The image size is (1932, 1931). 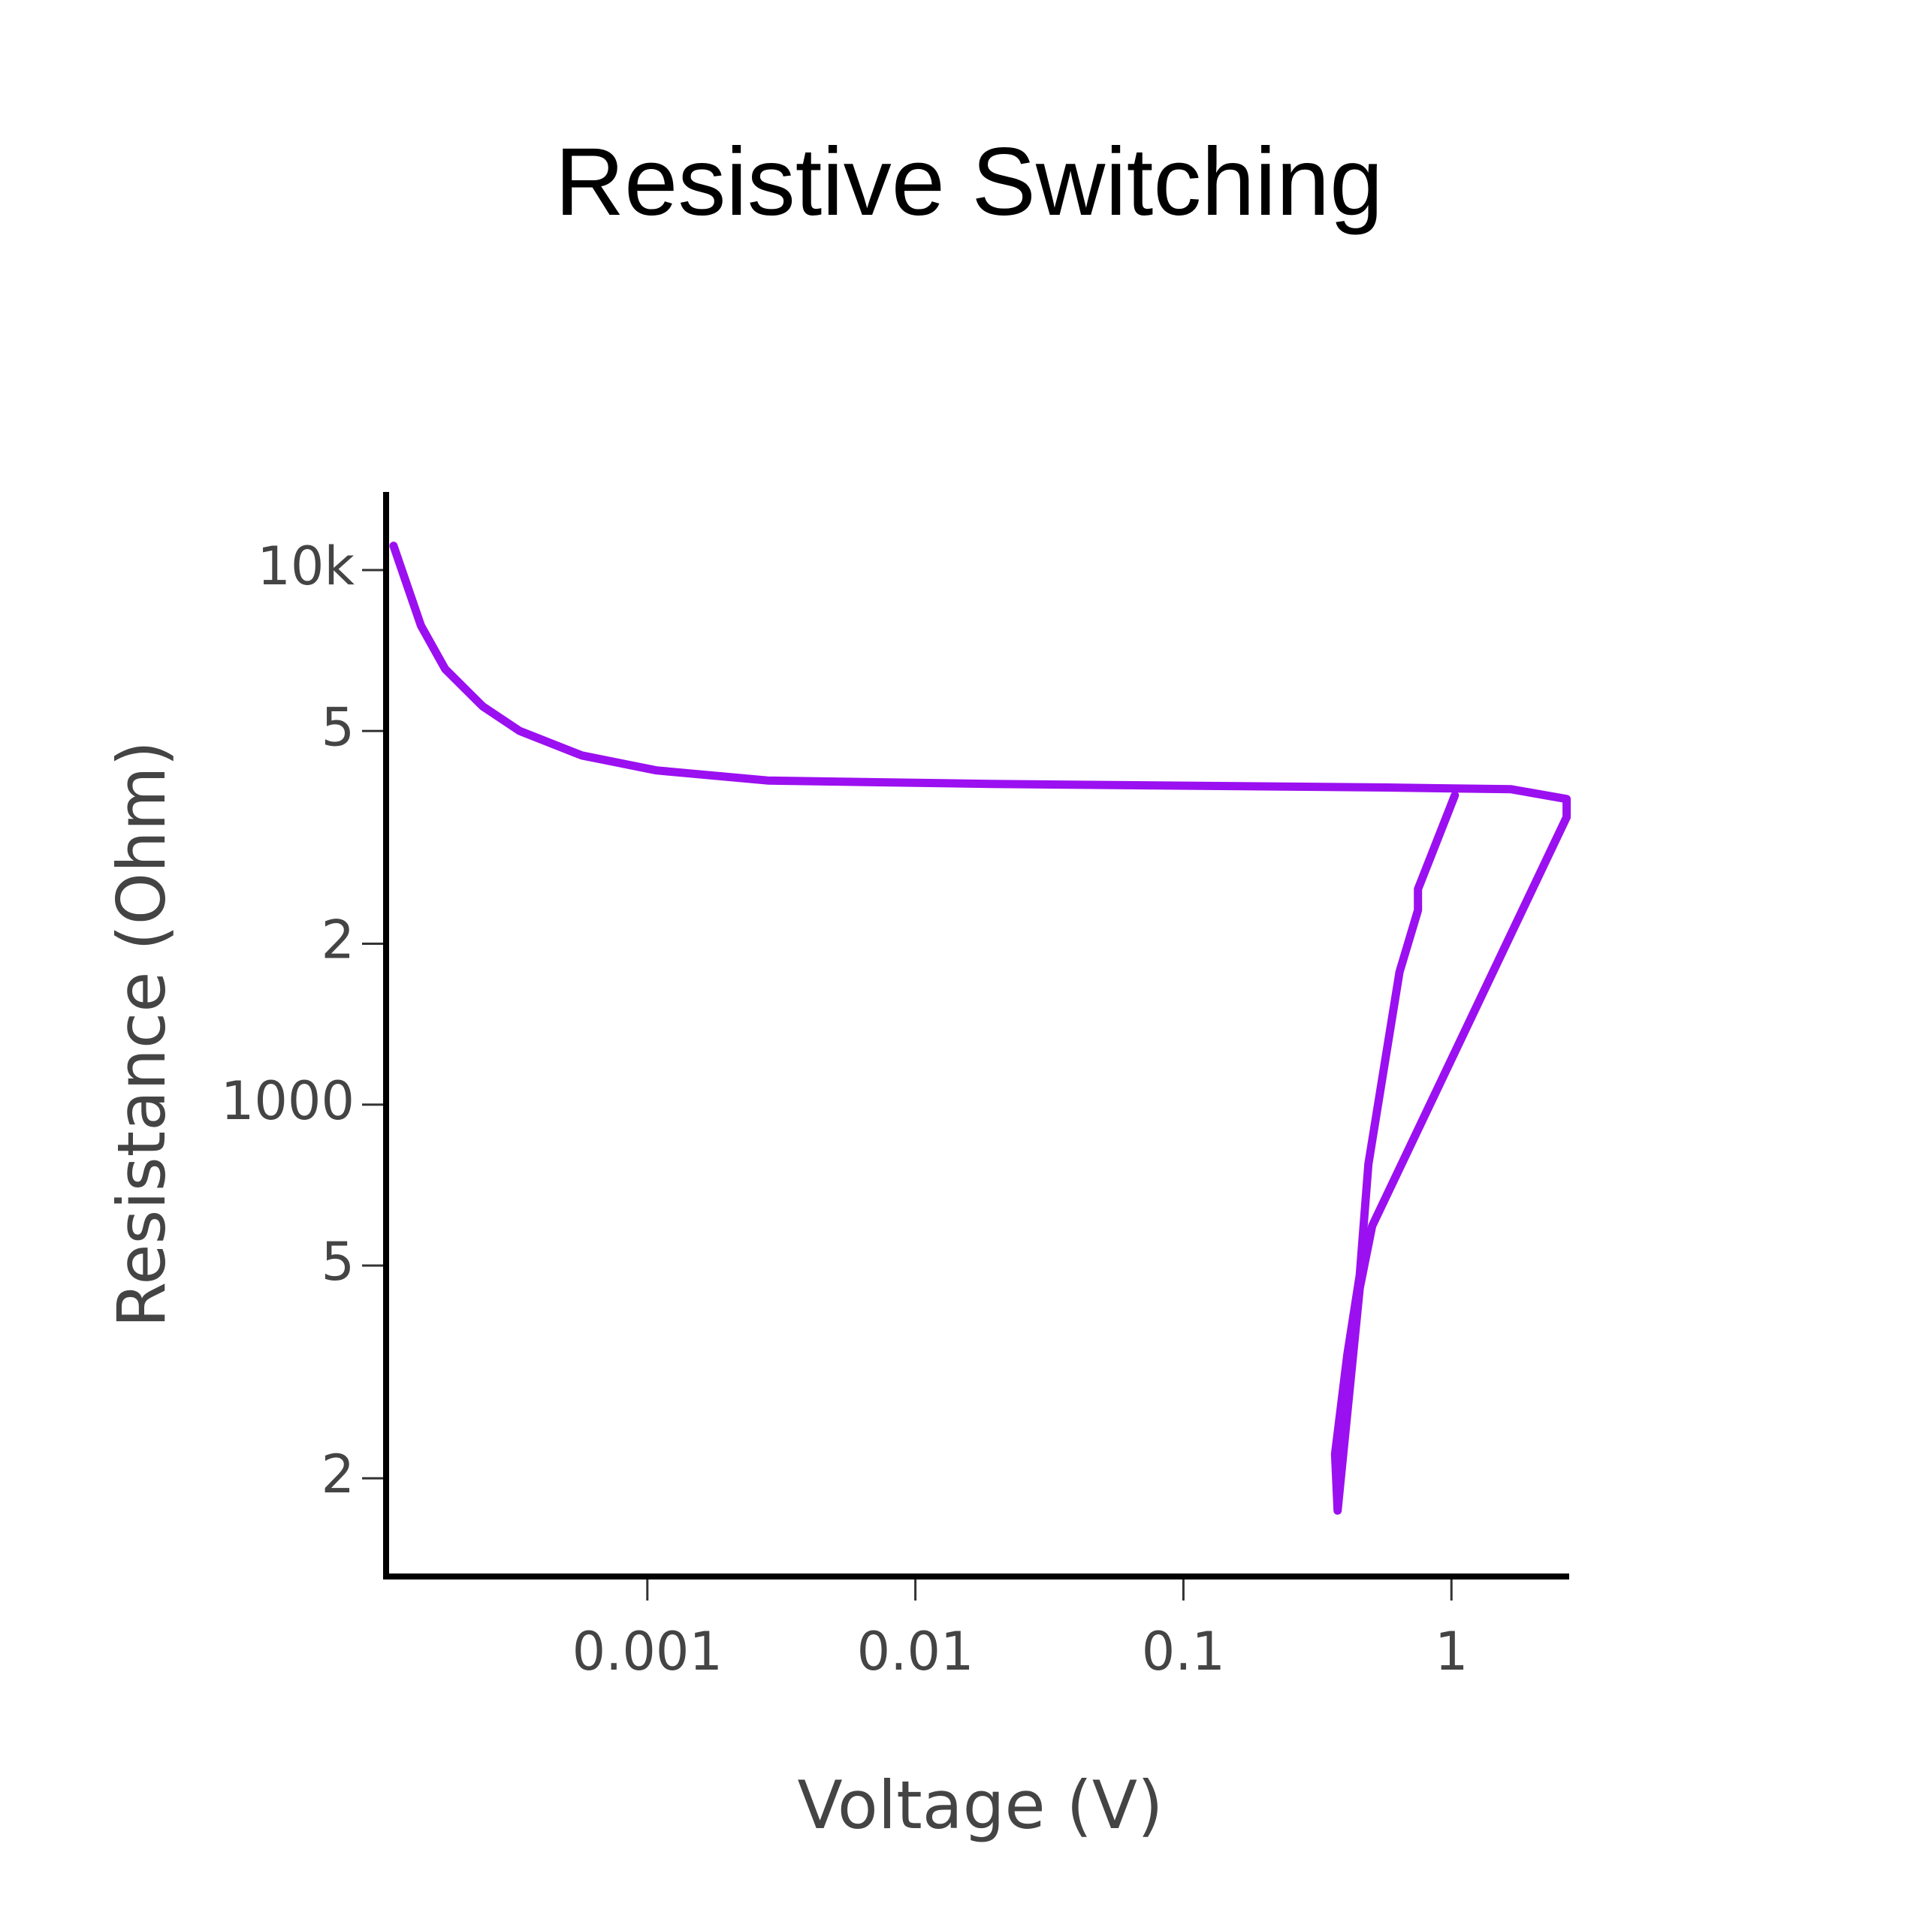 What do you see at coordinates (1183, 1651) in the screenshot?
I see `x-tick-label: 0.1` at bounding box center [1183, 1651].